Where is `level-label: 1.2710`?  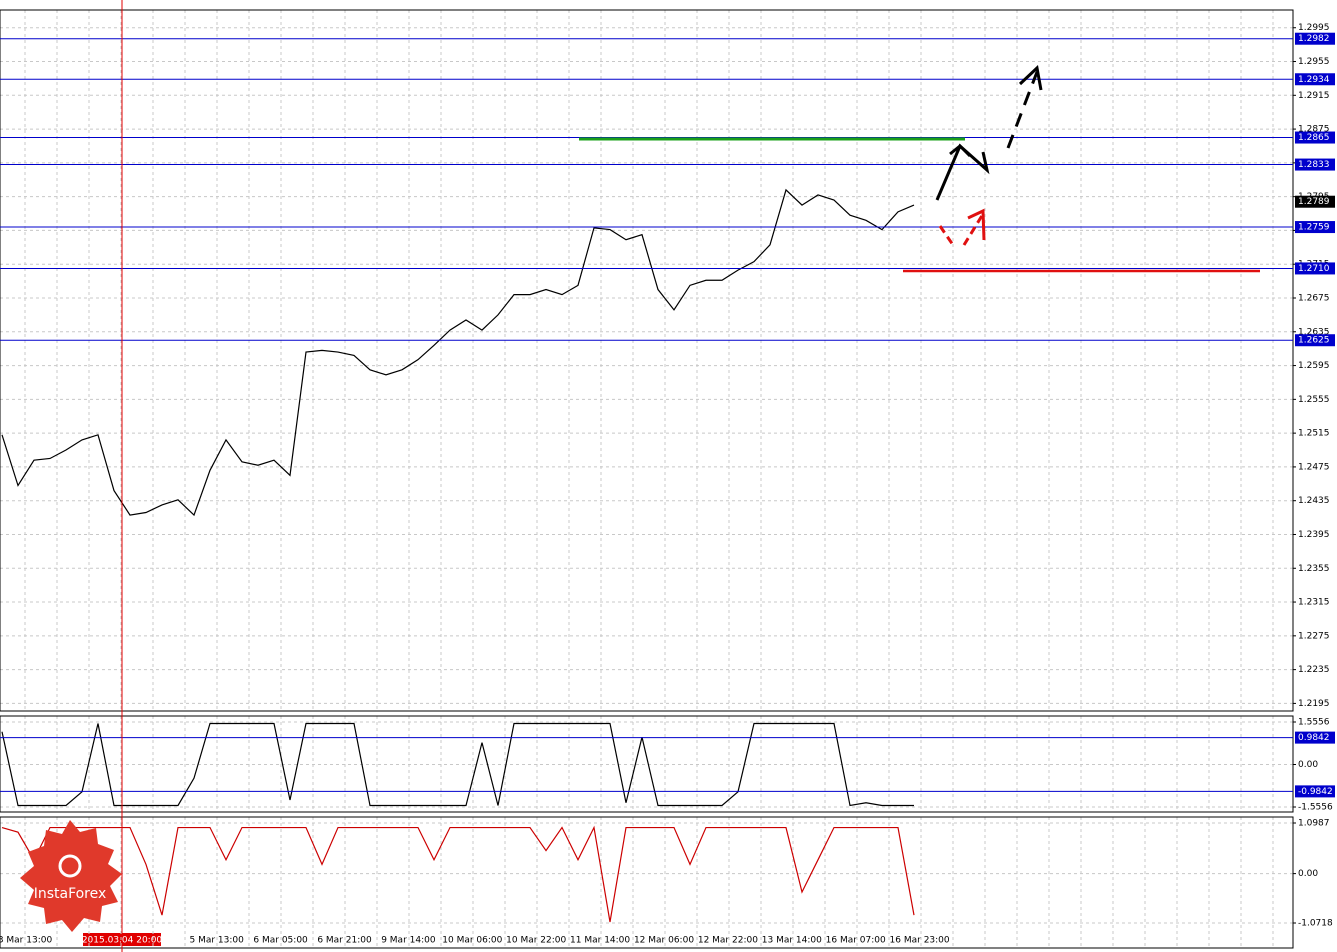 level-label: 1.2710 is located at coordinates (1314, 269).